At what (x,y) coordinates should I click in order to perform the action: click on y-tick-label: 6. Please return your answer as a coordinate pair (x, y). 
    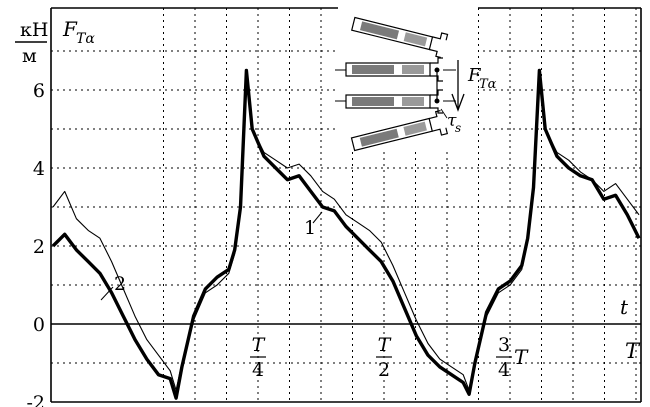
    Looking at the image, I should click on (39, 91).